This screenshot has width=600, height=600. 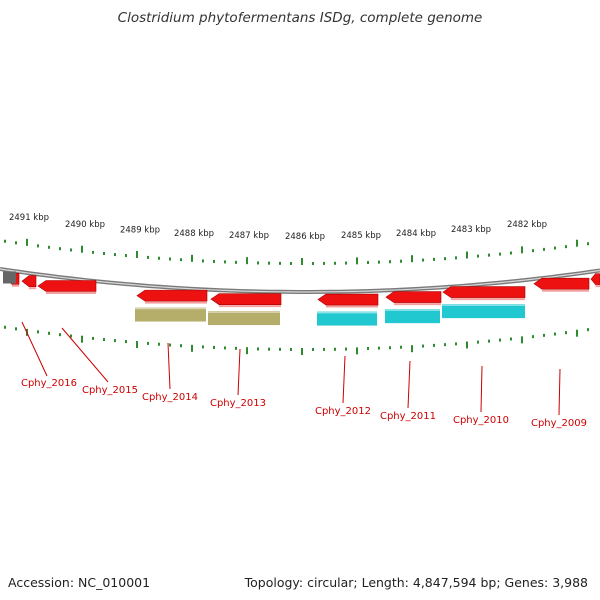 What do you see at coordinates (361, 236) in the screenshot?
I see `scale-label: 2485 kbp` at bounding box center [361, 236].